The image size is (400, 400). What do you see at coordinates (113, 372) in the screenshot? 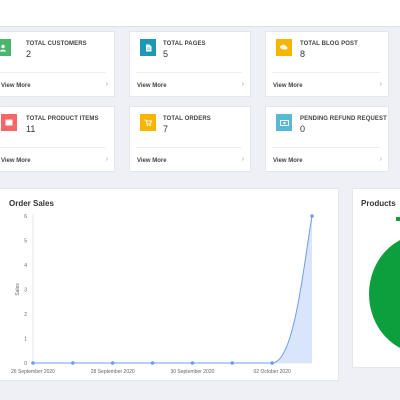
I see `x-tick-label: 28 September 2020` at bounding box center [113, 372].